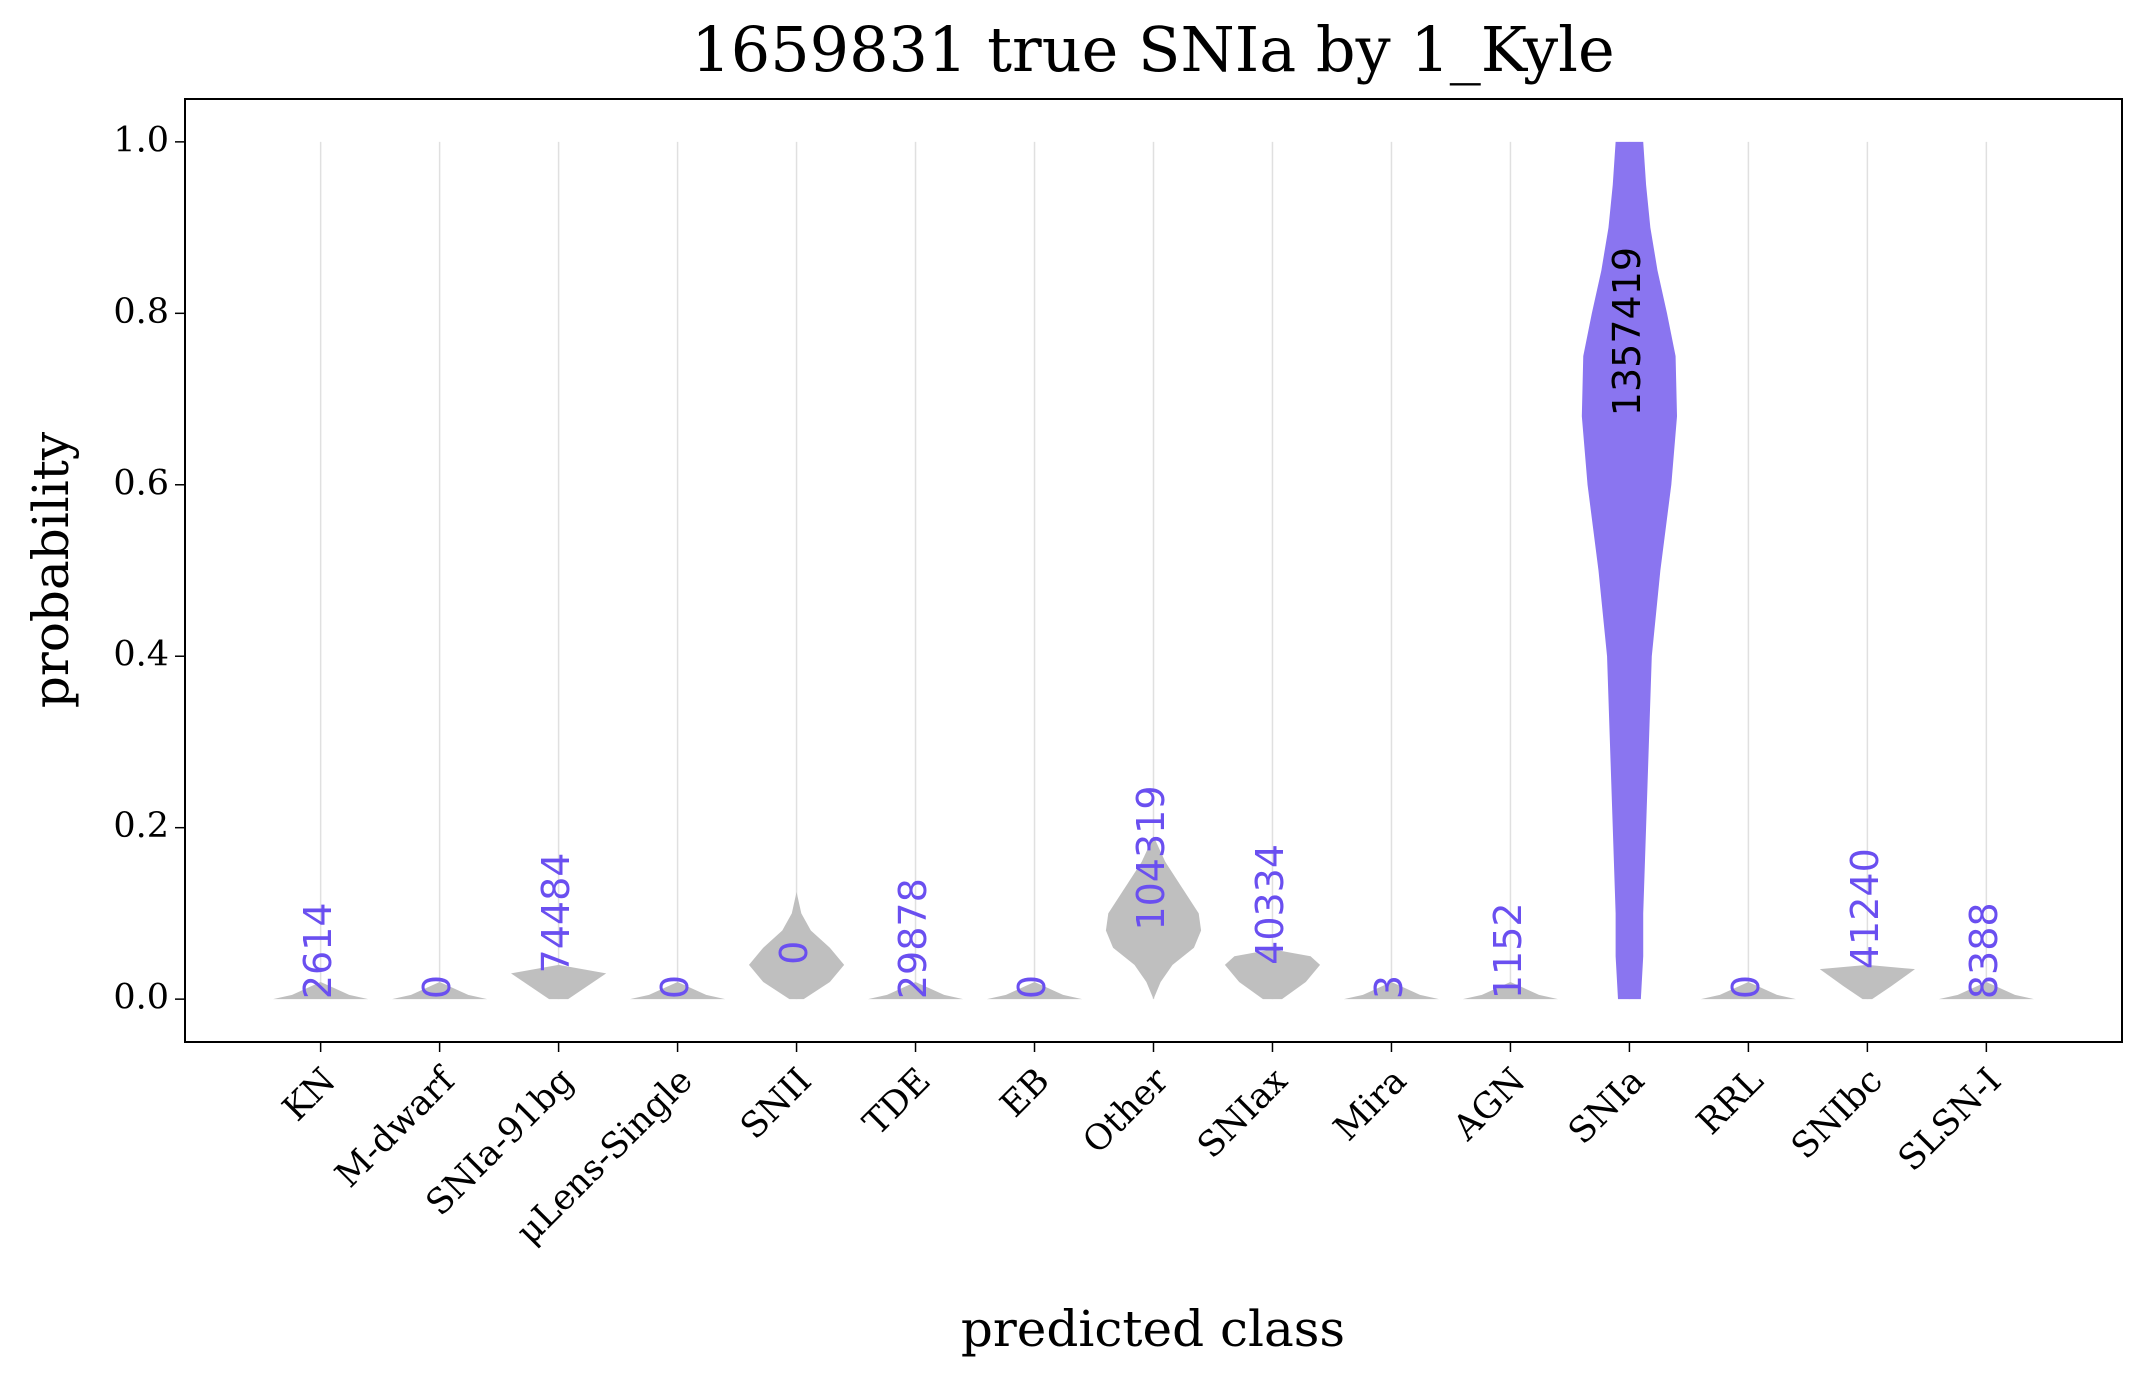  What do you see at coordinates (1151, 857) in the screenshot?
I see `count-label: 104319` at bounding box center [1151, 857].